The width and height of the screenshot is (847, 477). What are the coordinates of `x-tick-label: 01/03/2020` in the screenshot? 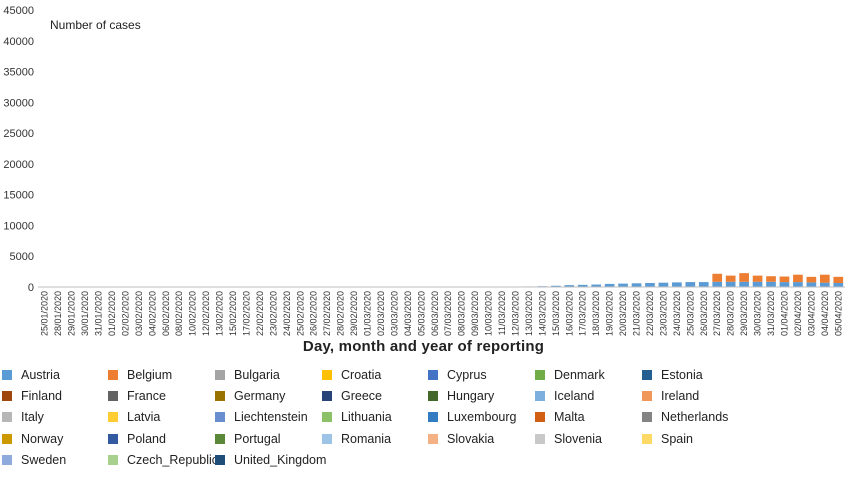 It's located at (368, 313).